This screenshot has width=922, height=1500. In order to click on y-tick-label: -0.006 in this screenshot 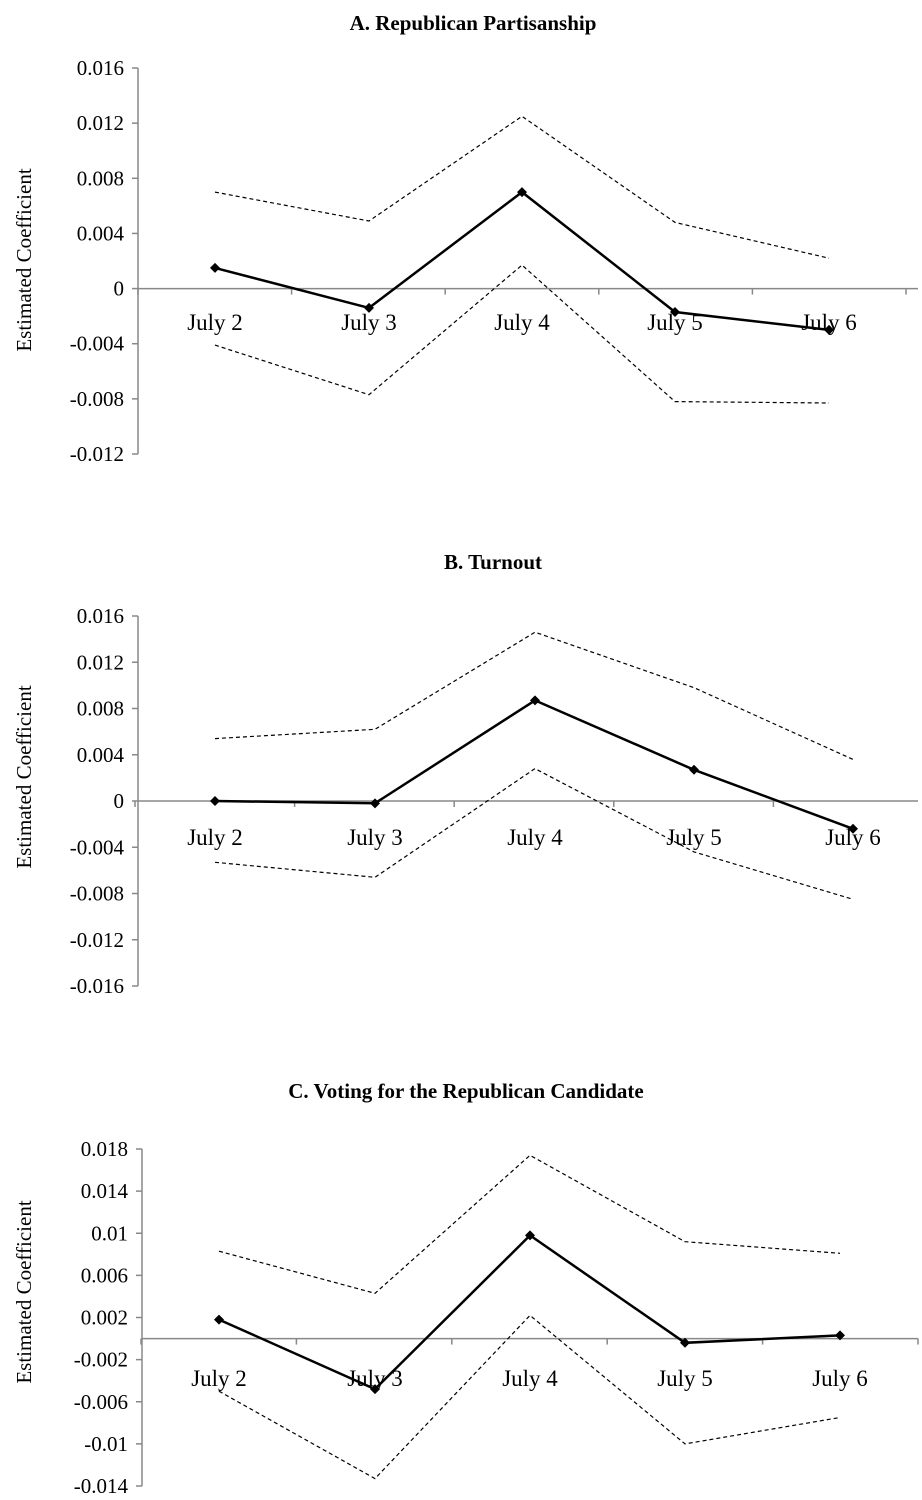, I will do `click(101, 1402)`.